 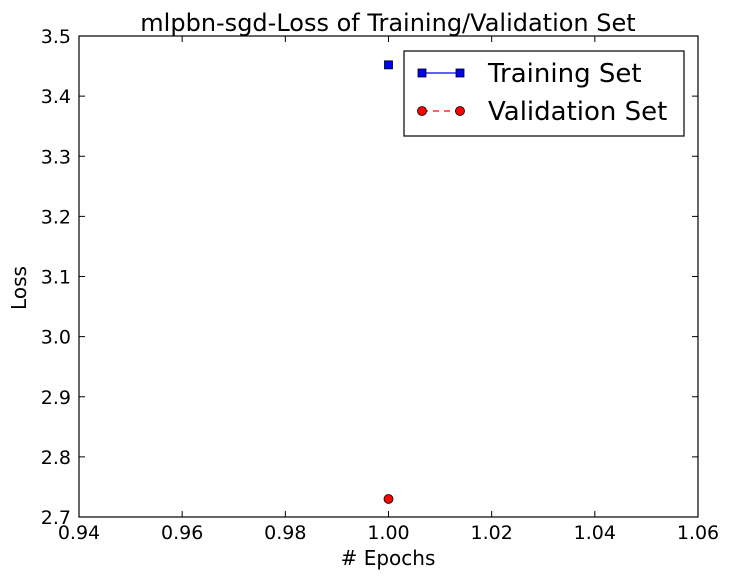 What do you see at coordinates (19, 288) in the screenshot?
I see `y-axis-label: Loss` at bounding box center [19, 288].